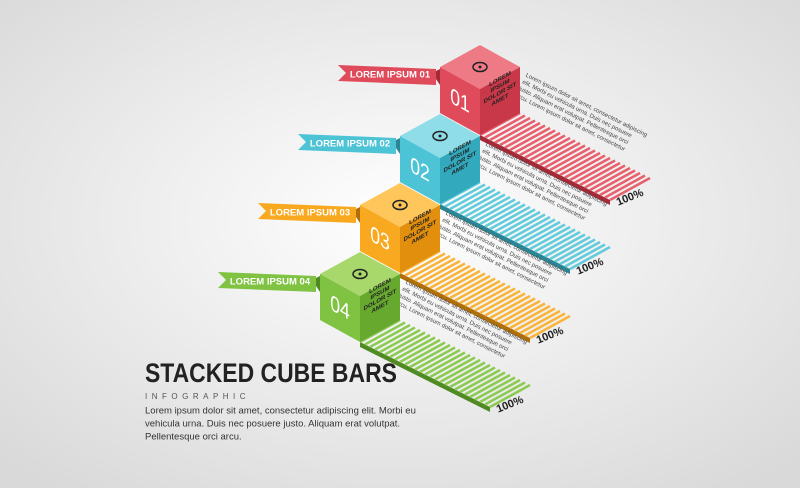  I want to click on ribbon-label: LOREM IPSUM 04, so click(270, 282).